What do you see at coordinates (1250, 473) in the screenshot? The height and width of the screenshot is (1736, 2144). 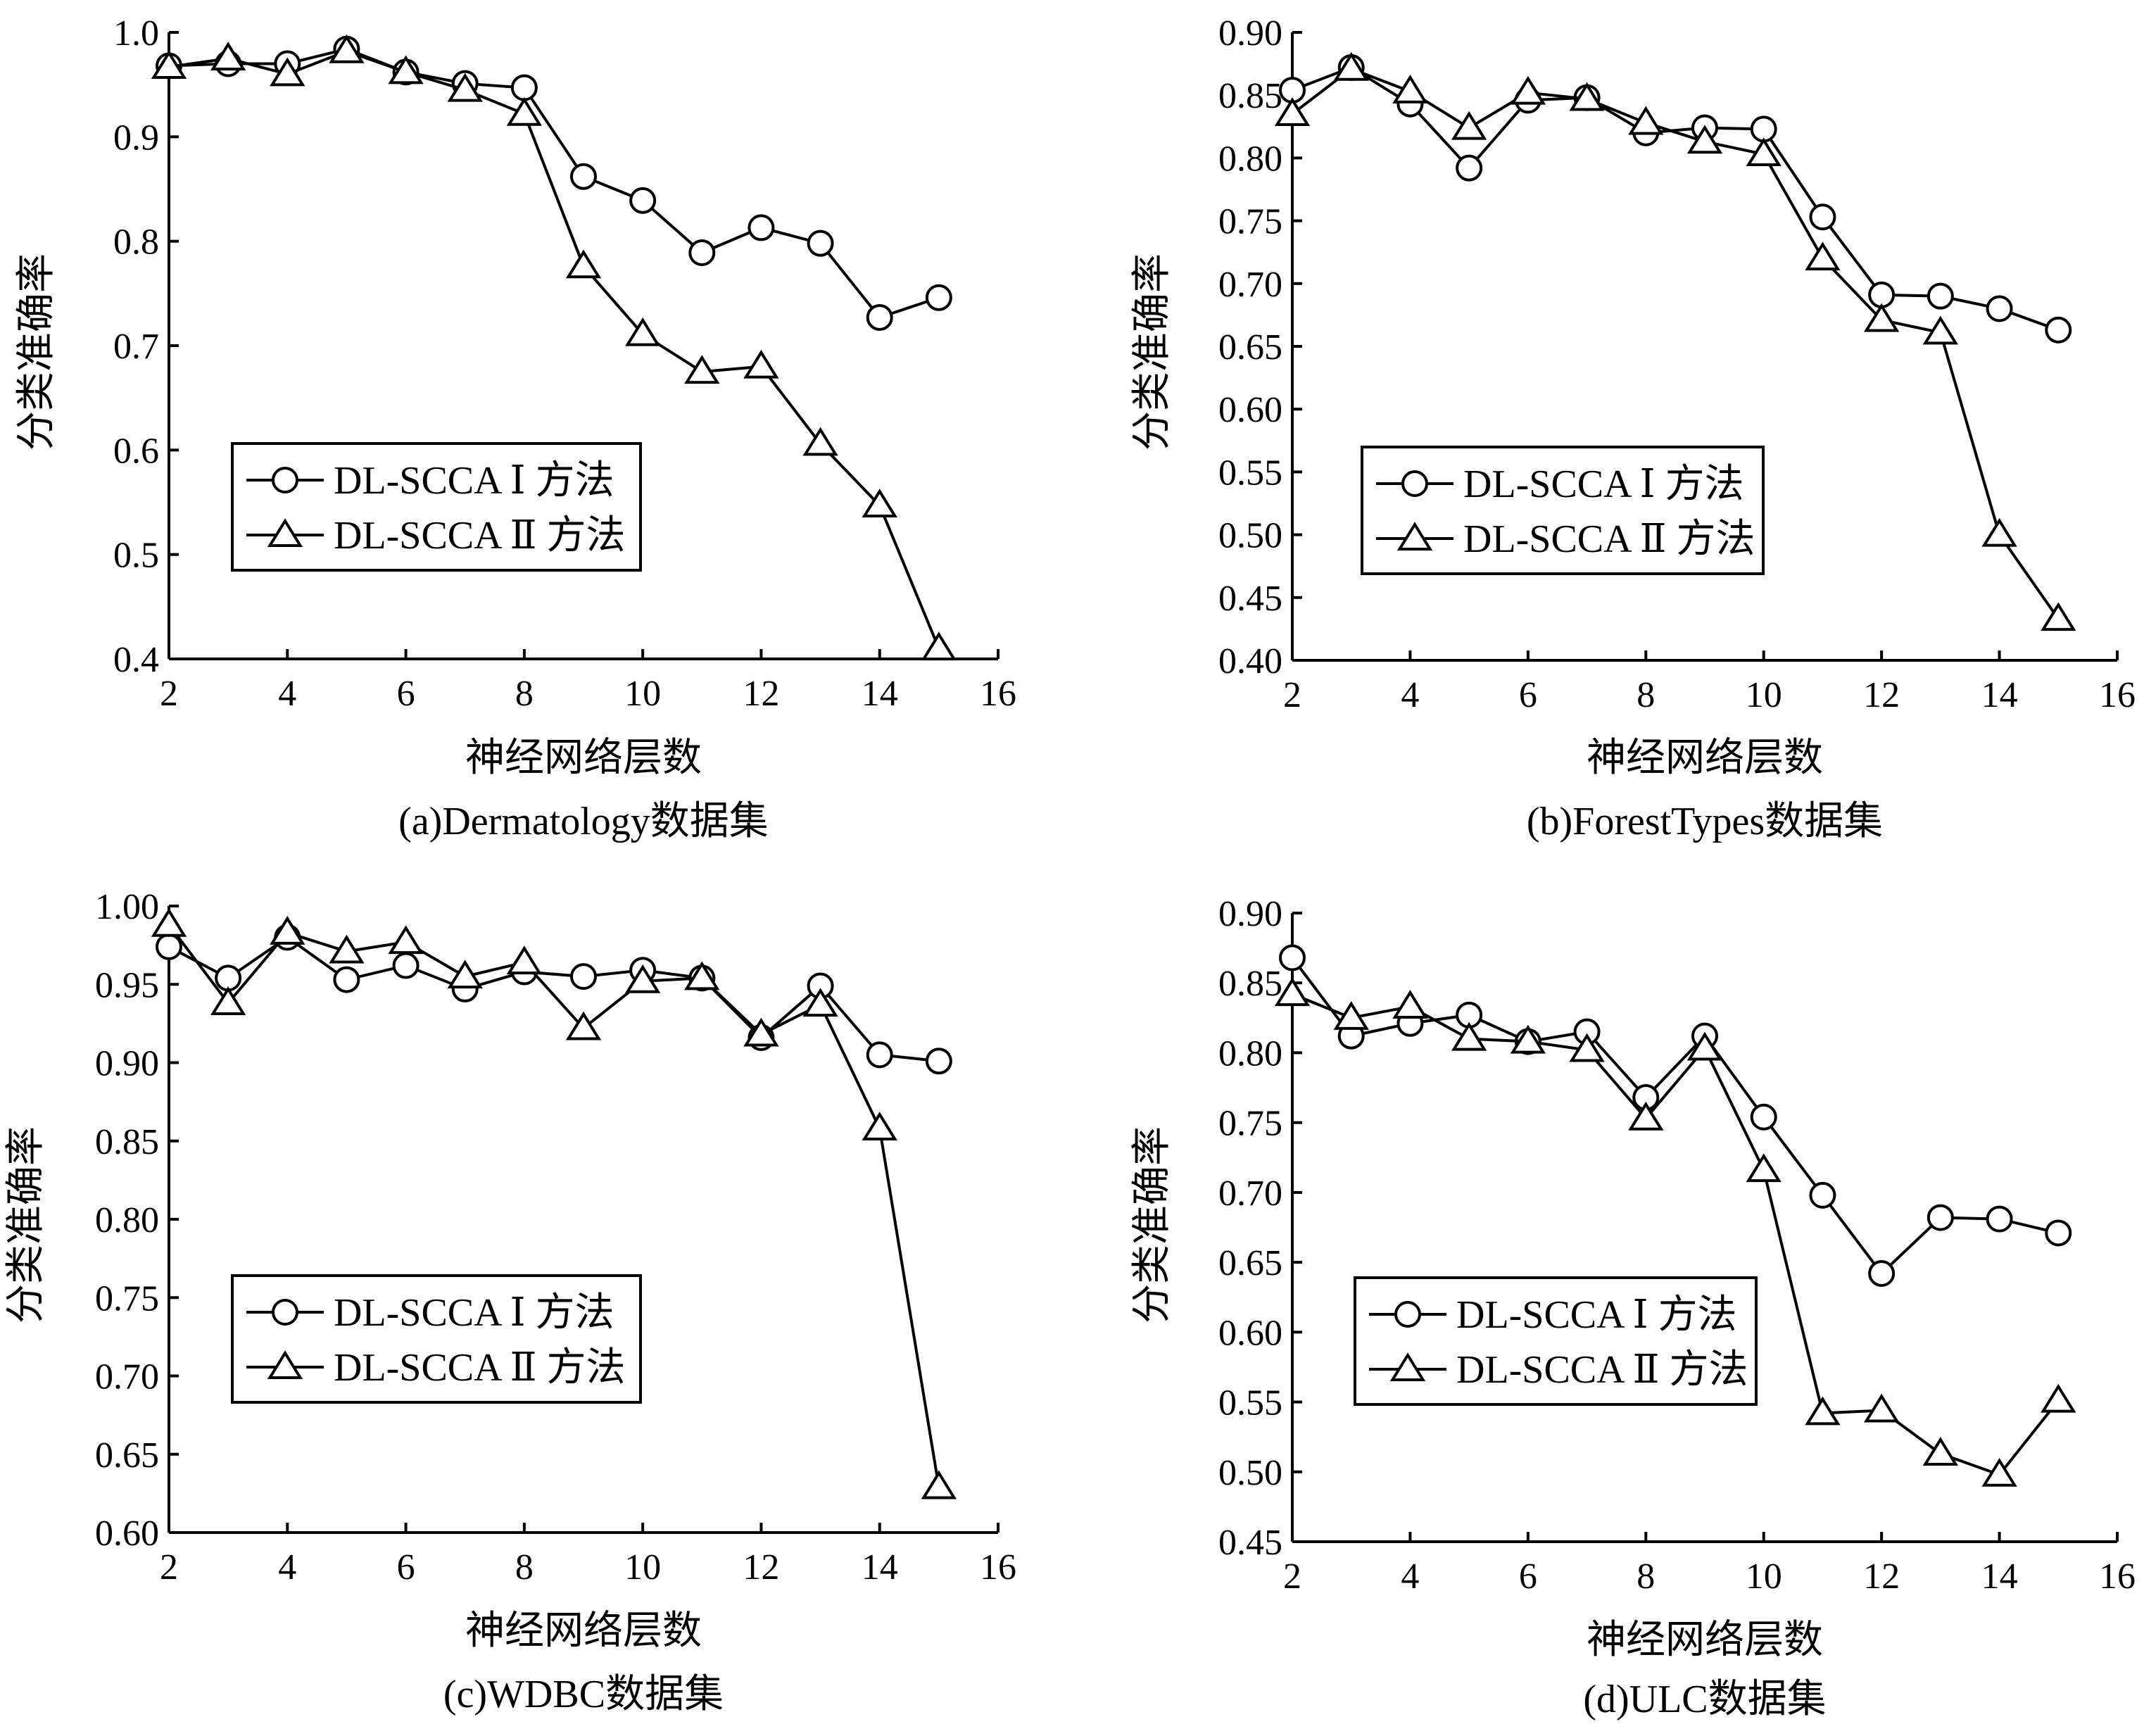 I see `y-tick-label: 0.55` at bounding box center [1250, 473].